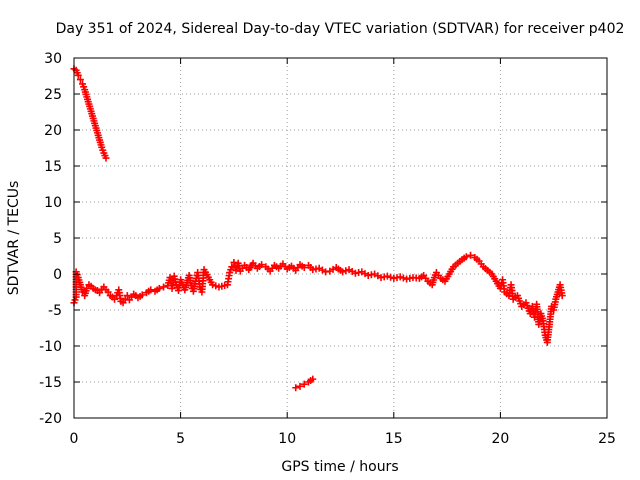  What do you see at coordinates (500, 439) in the screenshot?
I see `x-tick-label: 20` at bounding box center [500, 439].